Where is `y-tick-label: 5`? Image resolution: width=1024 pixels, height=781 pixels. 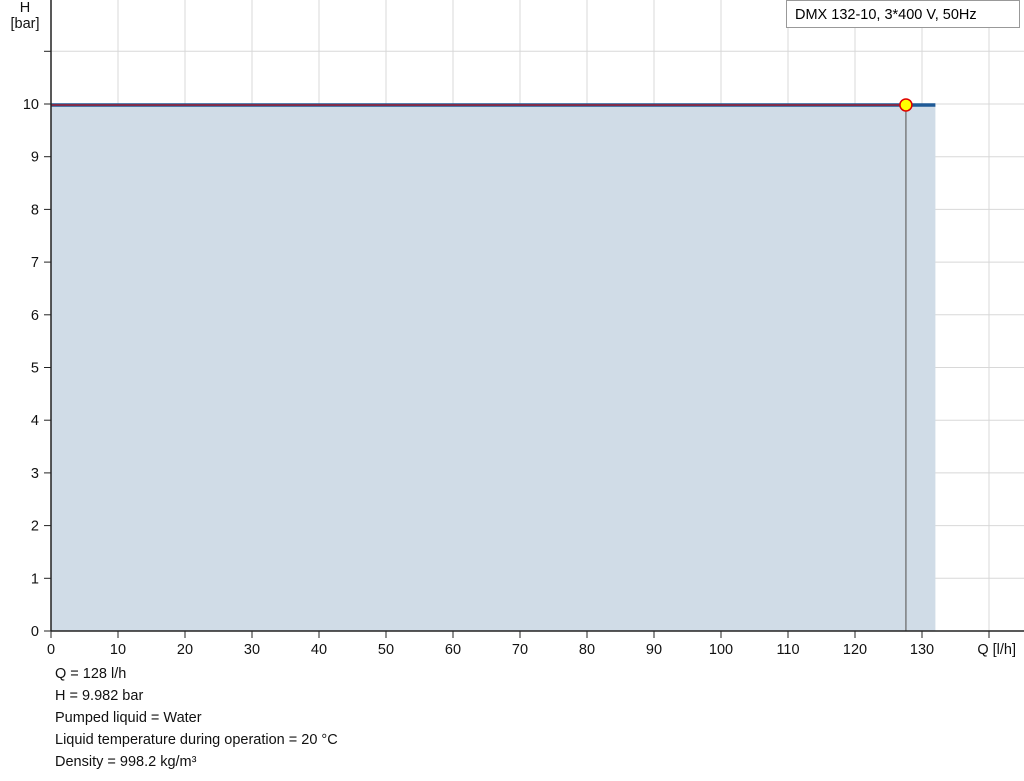 y-tick-label: 5 is located at coordinates (35, 369).